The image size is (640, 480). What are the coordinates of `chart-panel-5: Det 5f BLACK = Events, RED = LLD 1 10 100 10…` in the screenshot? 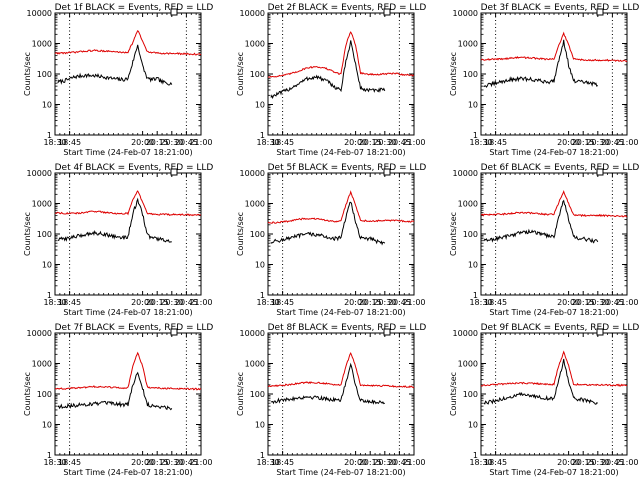 It's located at (331, 240).